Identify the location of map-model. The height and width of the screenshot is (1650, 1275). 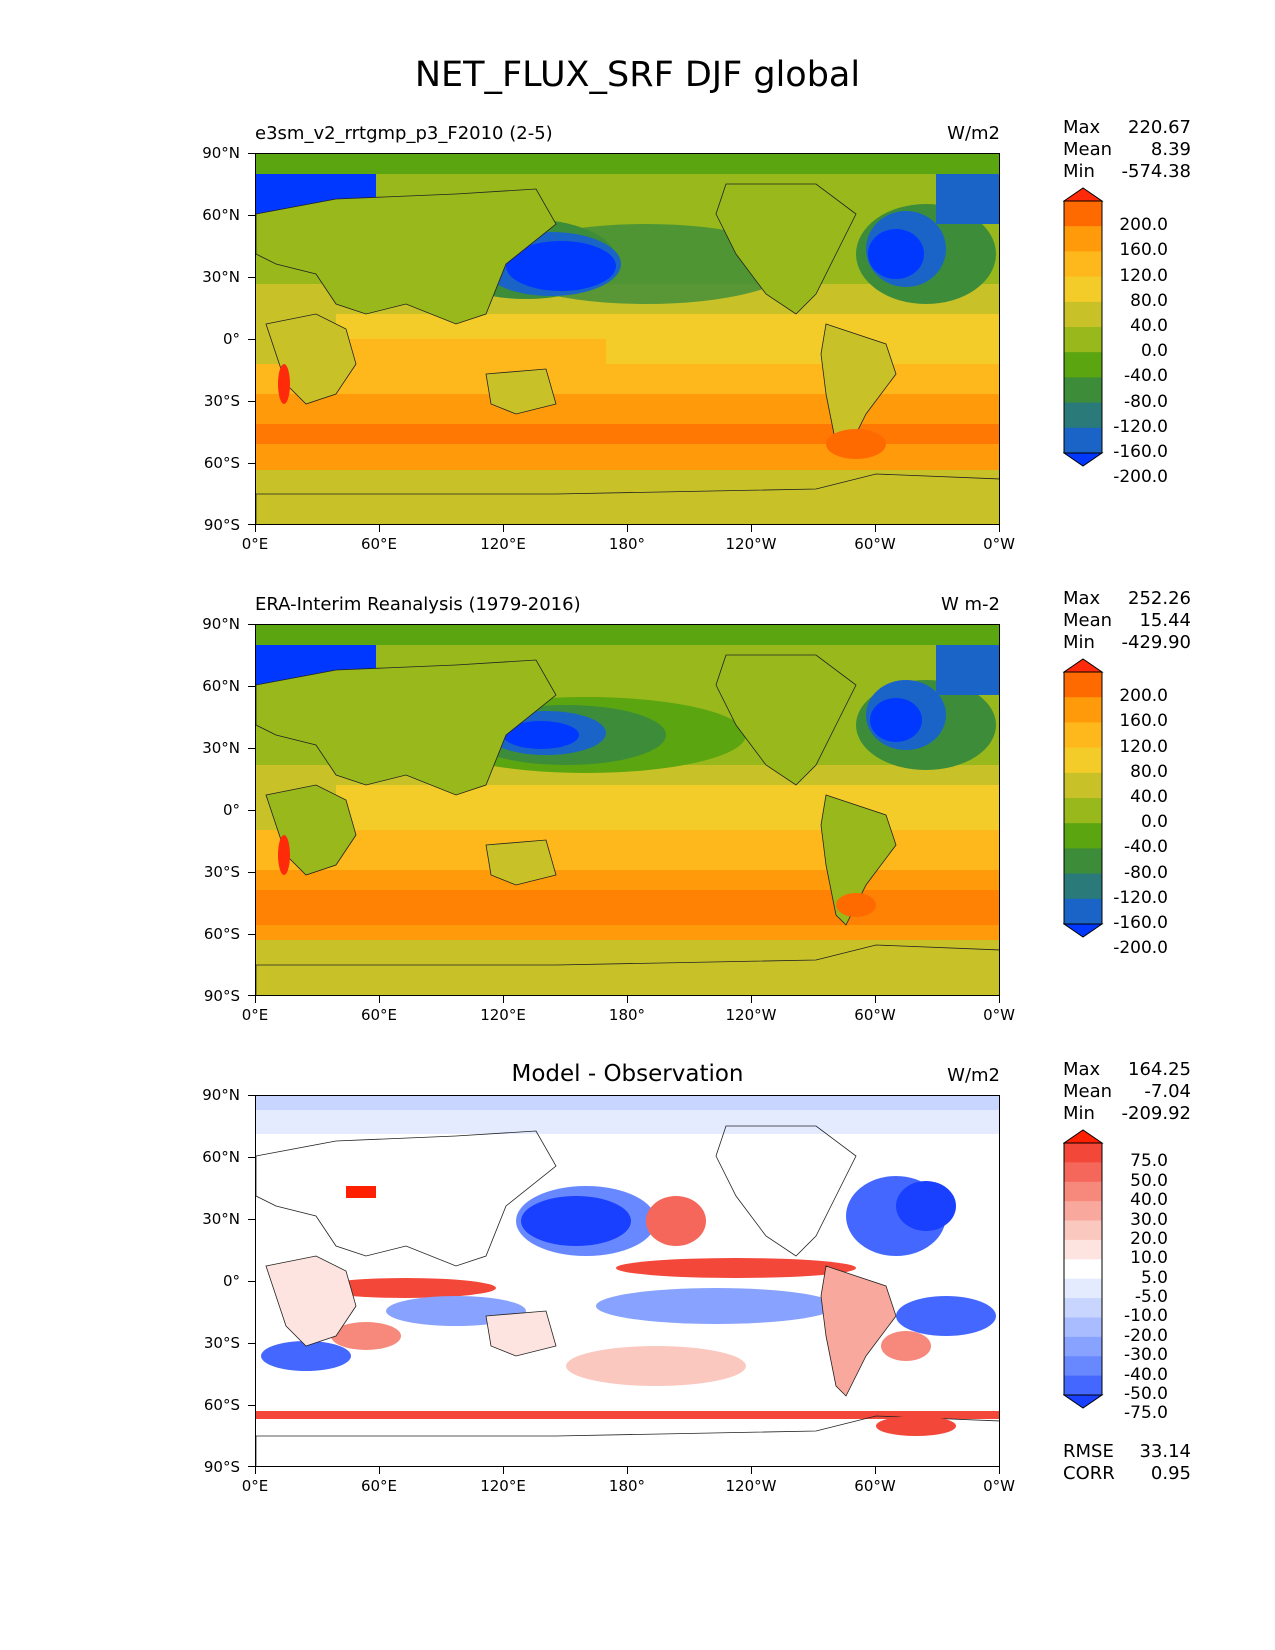
(627, 339).